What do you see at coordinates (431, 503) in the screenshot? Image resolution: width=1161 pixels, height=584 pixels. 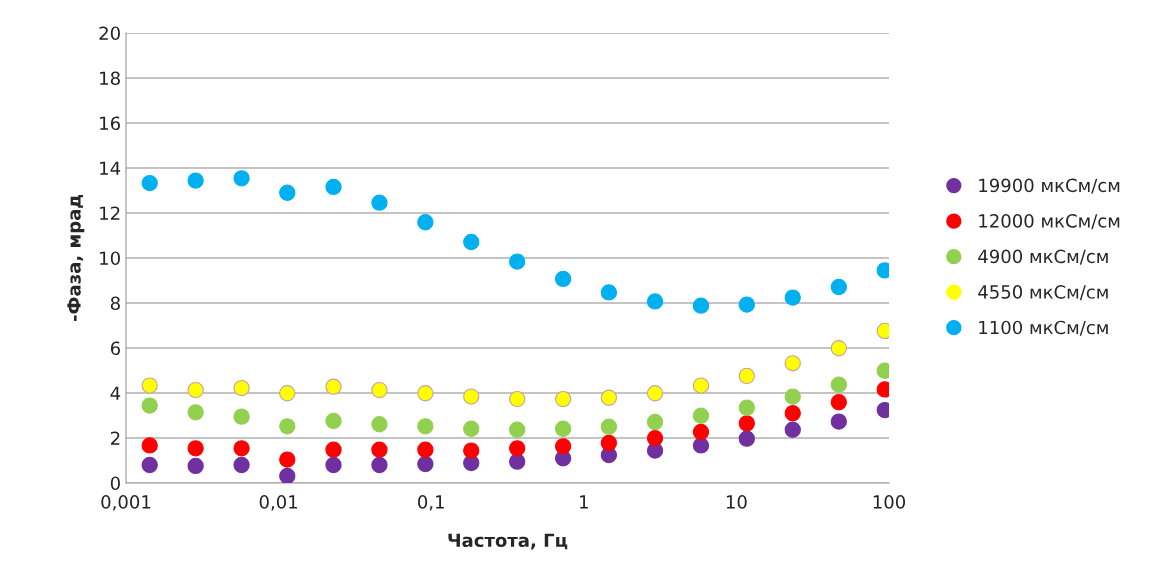 I see `x-tick-label: 0,1` at bounding box center [431, 503].